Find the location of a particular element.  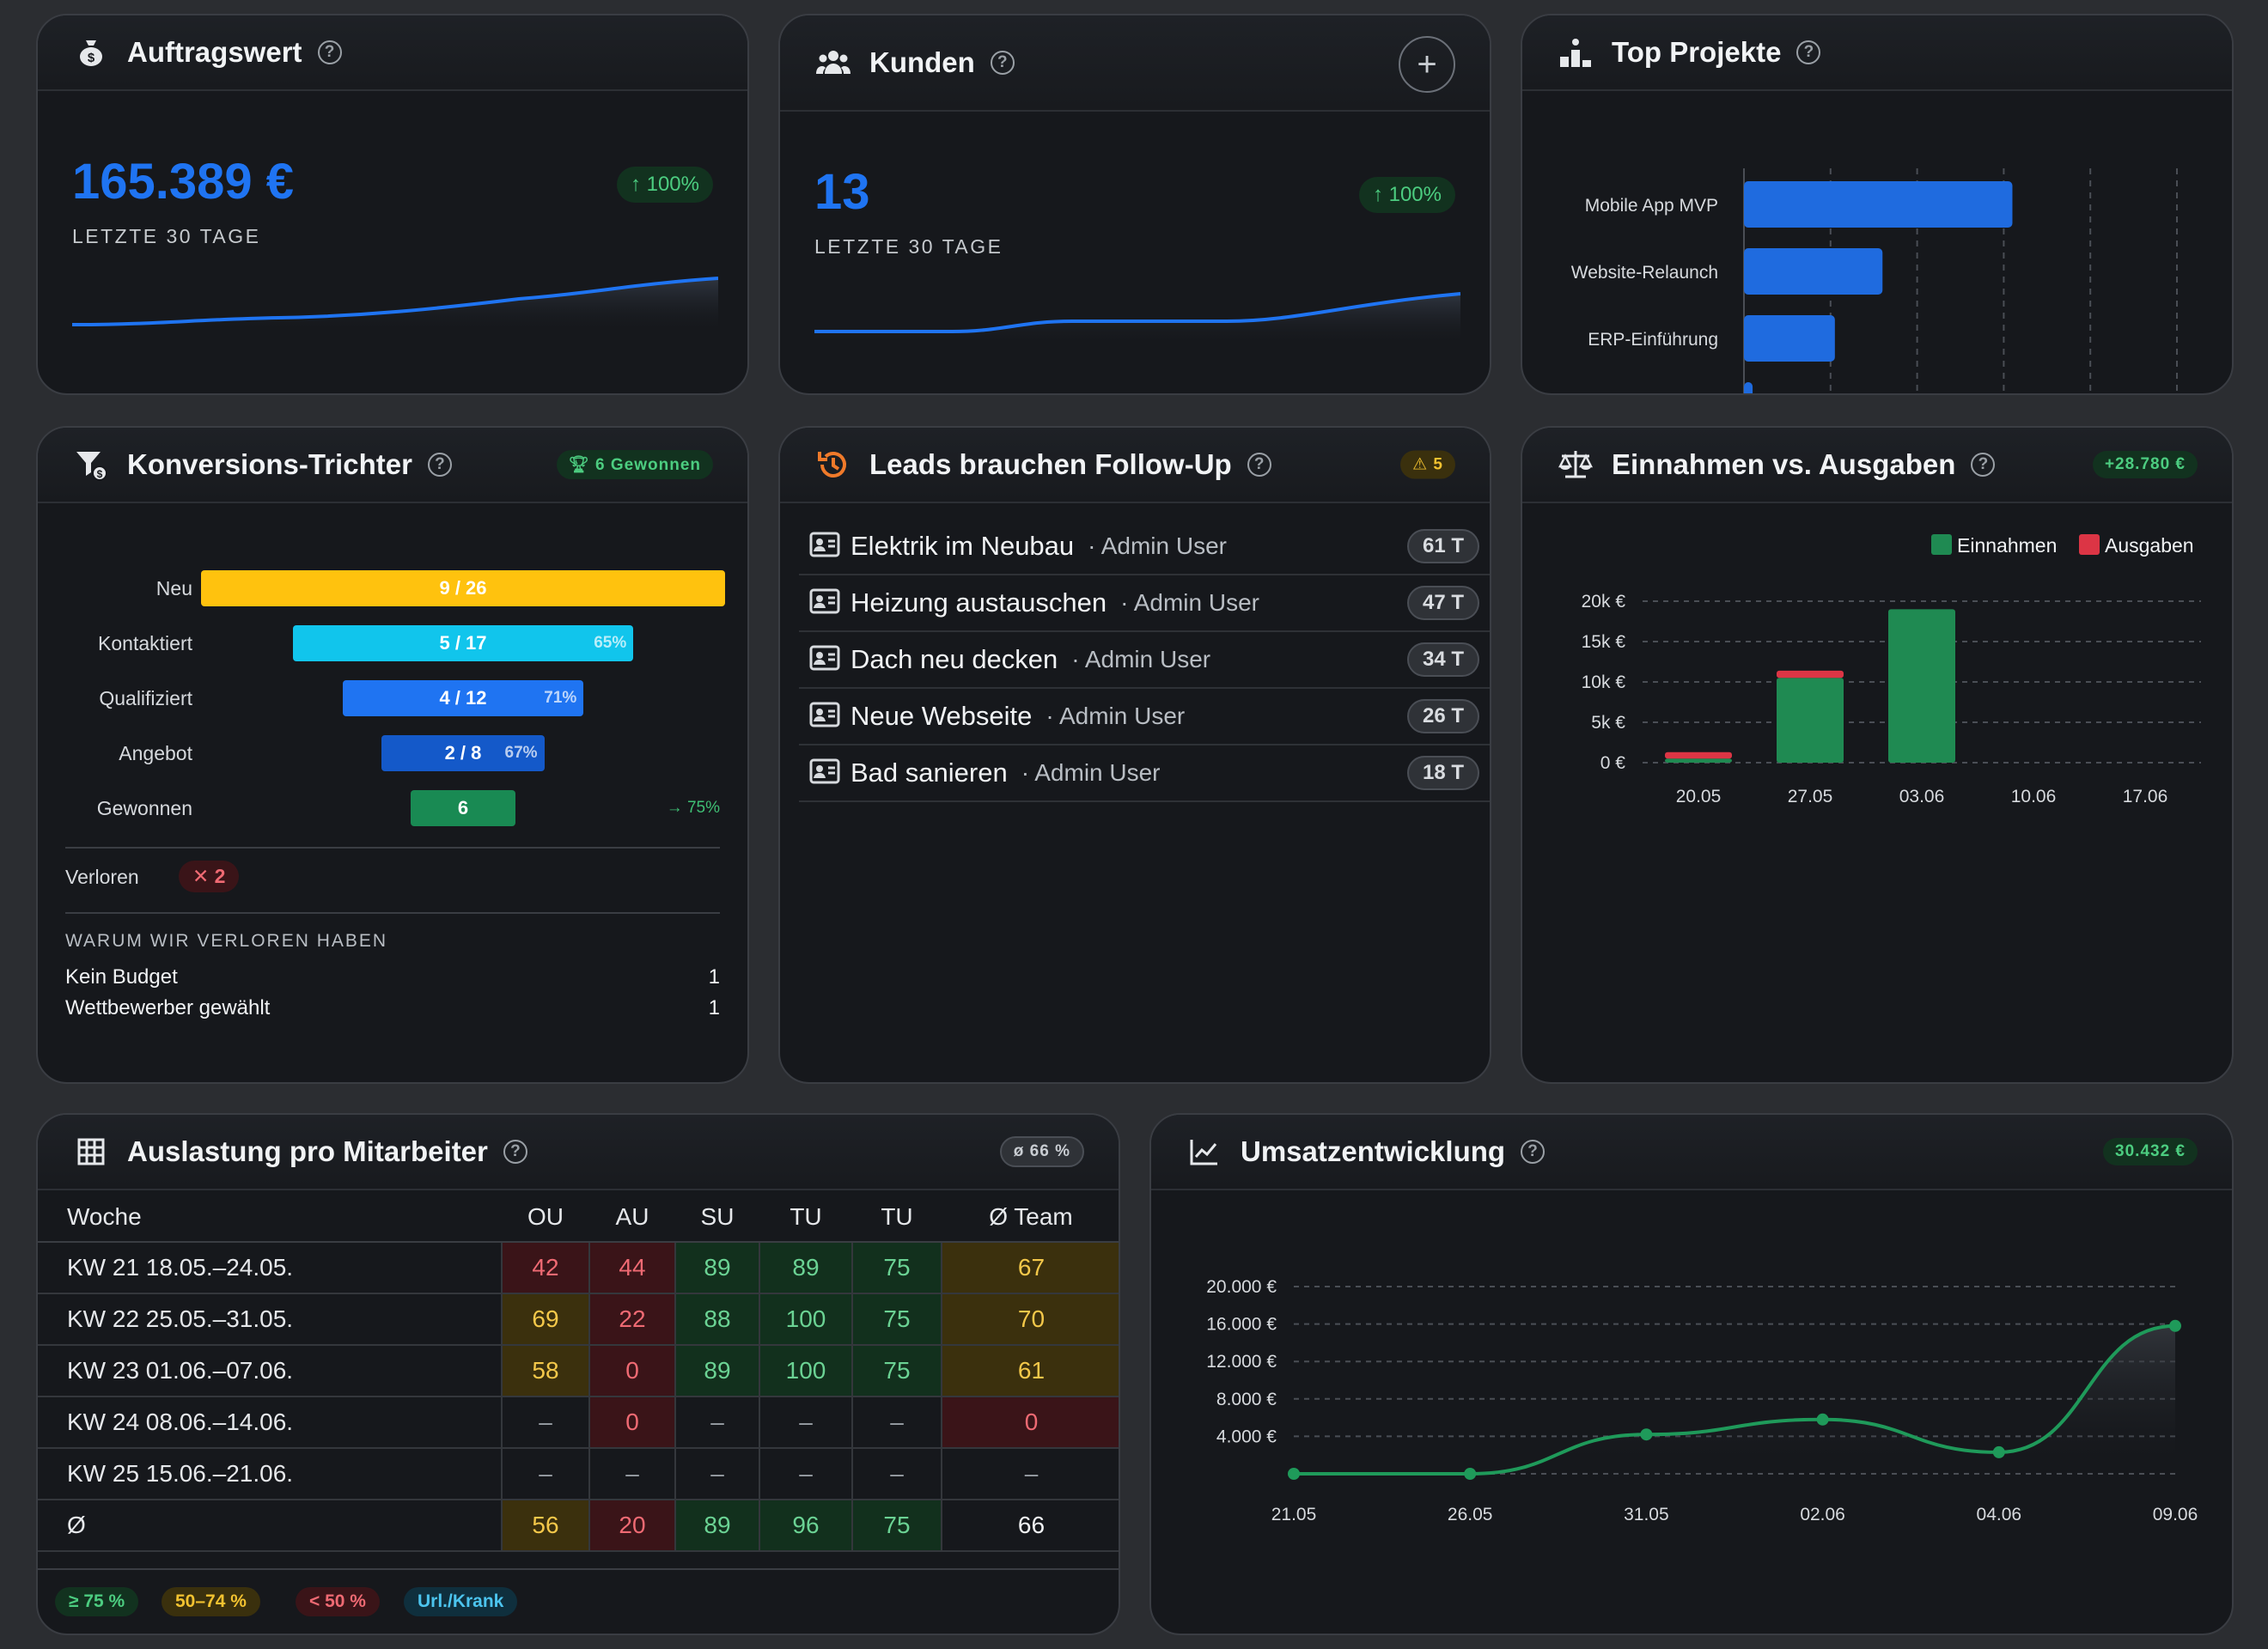

table-row: KW 25 15.06.–21.06. – – – – – – is located at coordinates (578, 1473).